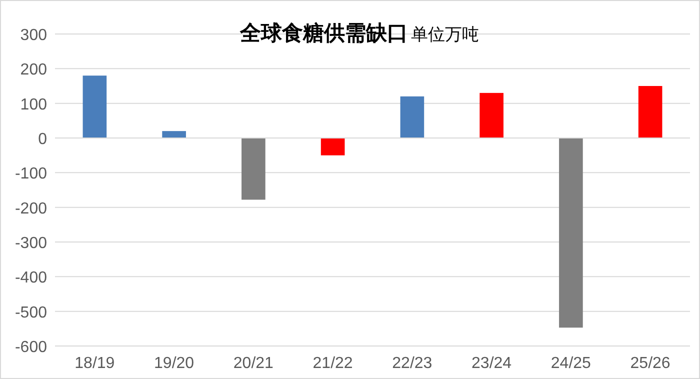 This screenshot has height=379, width=700. I want to click on y-tick-label: -200, so click(31, 209).